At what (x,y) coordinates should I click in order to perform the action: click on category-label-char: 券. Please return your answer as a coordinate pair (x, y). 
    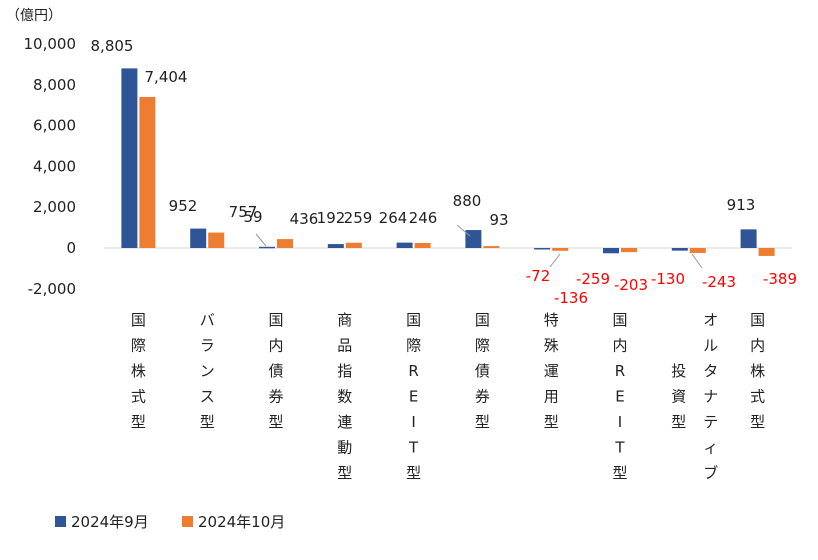
    Looking at the image, I should click on (275, 397).